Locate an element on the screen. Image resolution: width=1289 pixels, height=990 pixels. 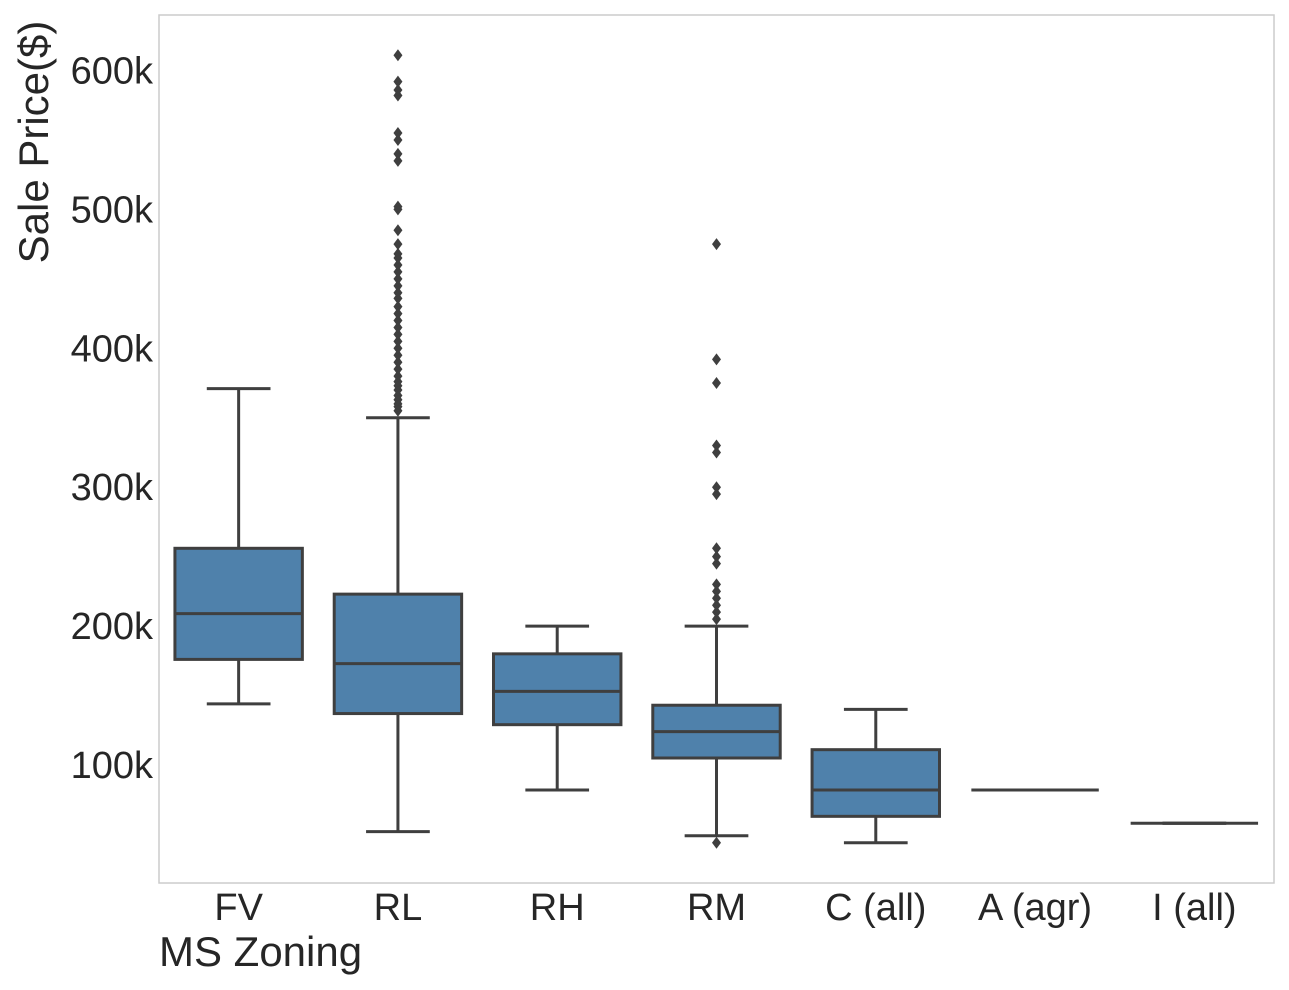
x-axis-label: MS Zoning is located at coordinates (260, 951).